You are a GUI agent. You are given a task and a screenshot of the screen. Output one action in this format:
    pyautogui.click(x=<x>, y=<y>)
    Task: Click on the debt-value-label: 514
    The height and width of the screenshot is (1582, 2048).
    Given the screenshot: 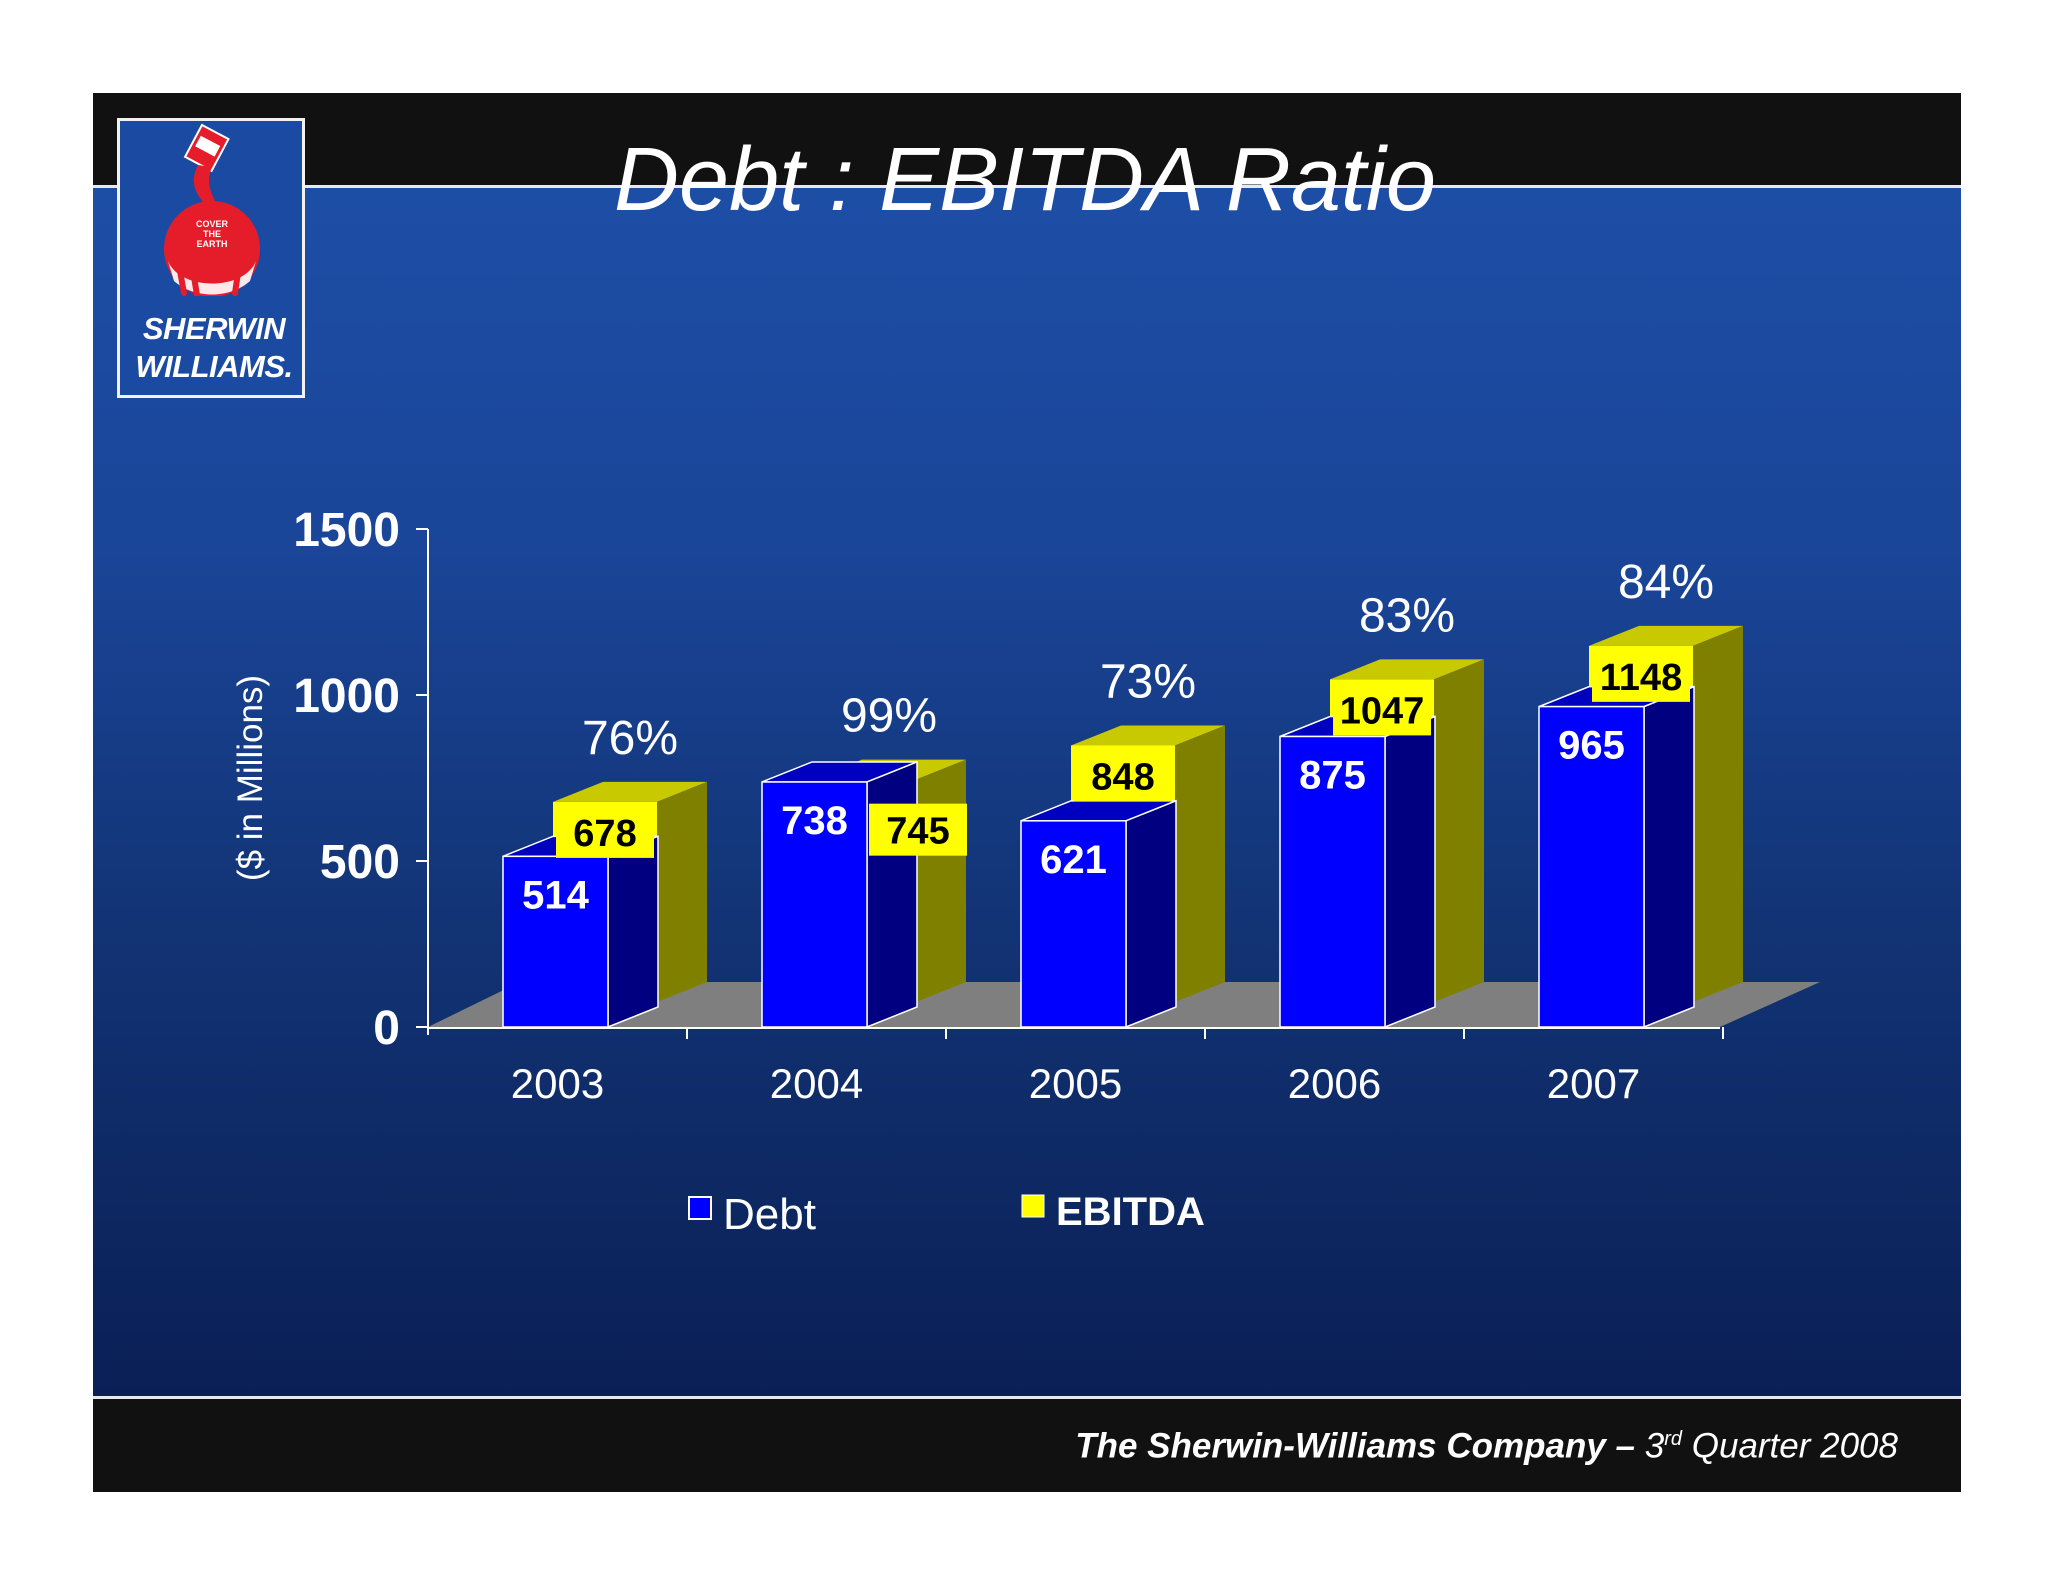 What is the action you would take?
    pyautogui.click(x=555, y=895)
    